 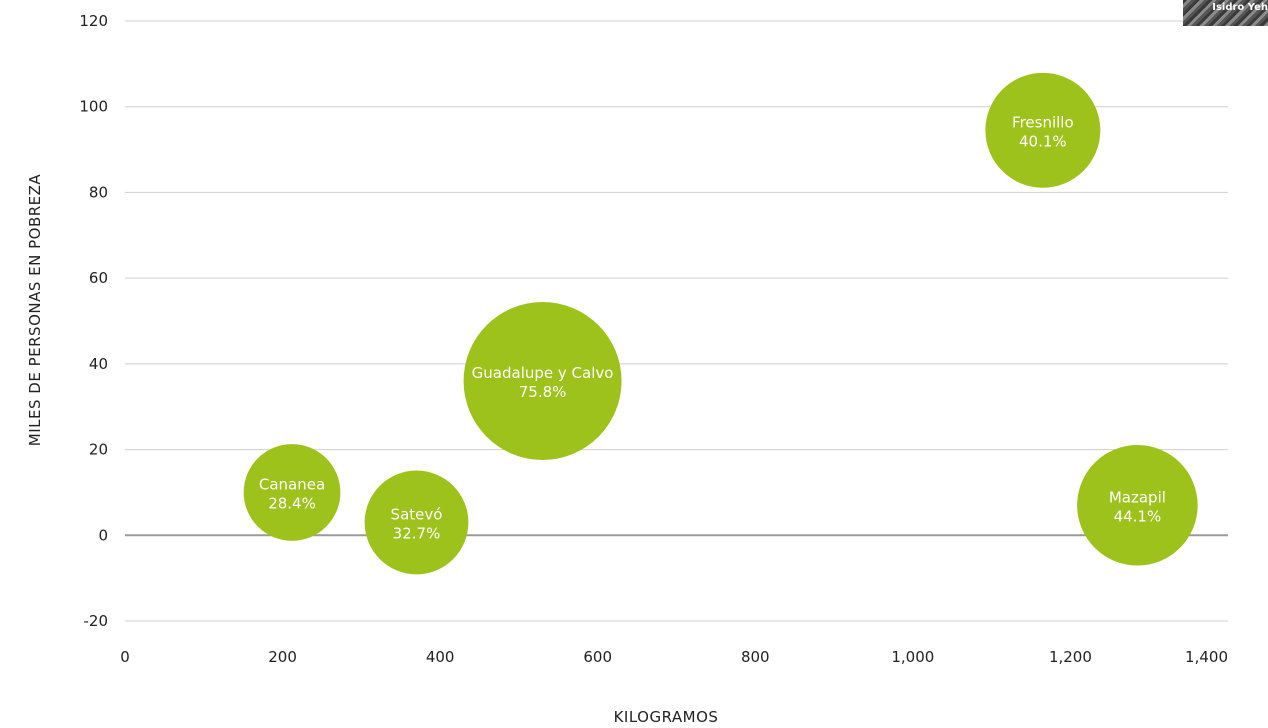 I want to click on y-tick-label: 120, so click(x=93, y=21).